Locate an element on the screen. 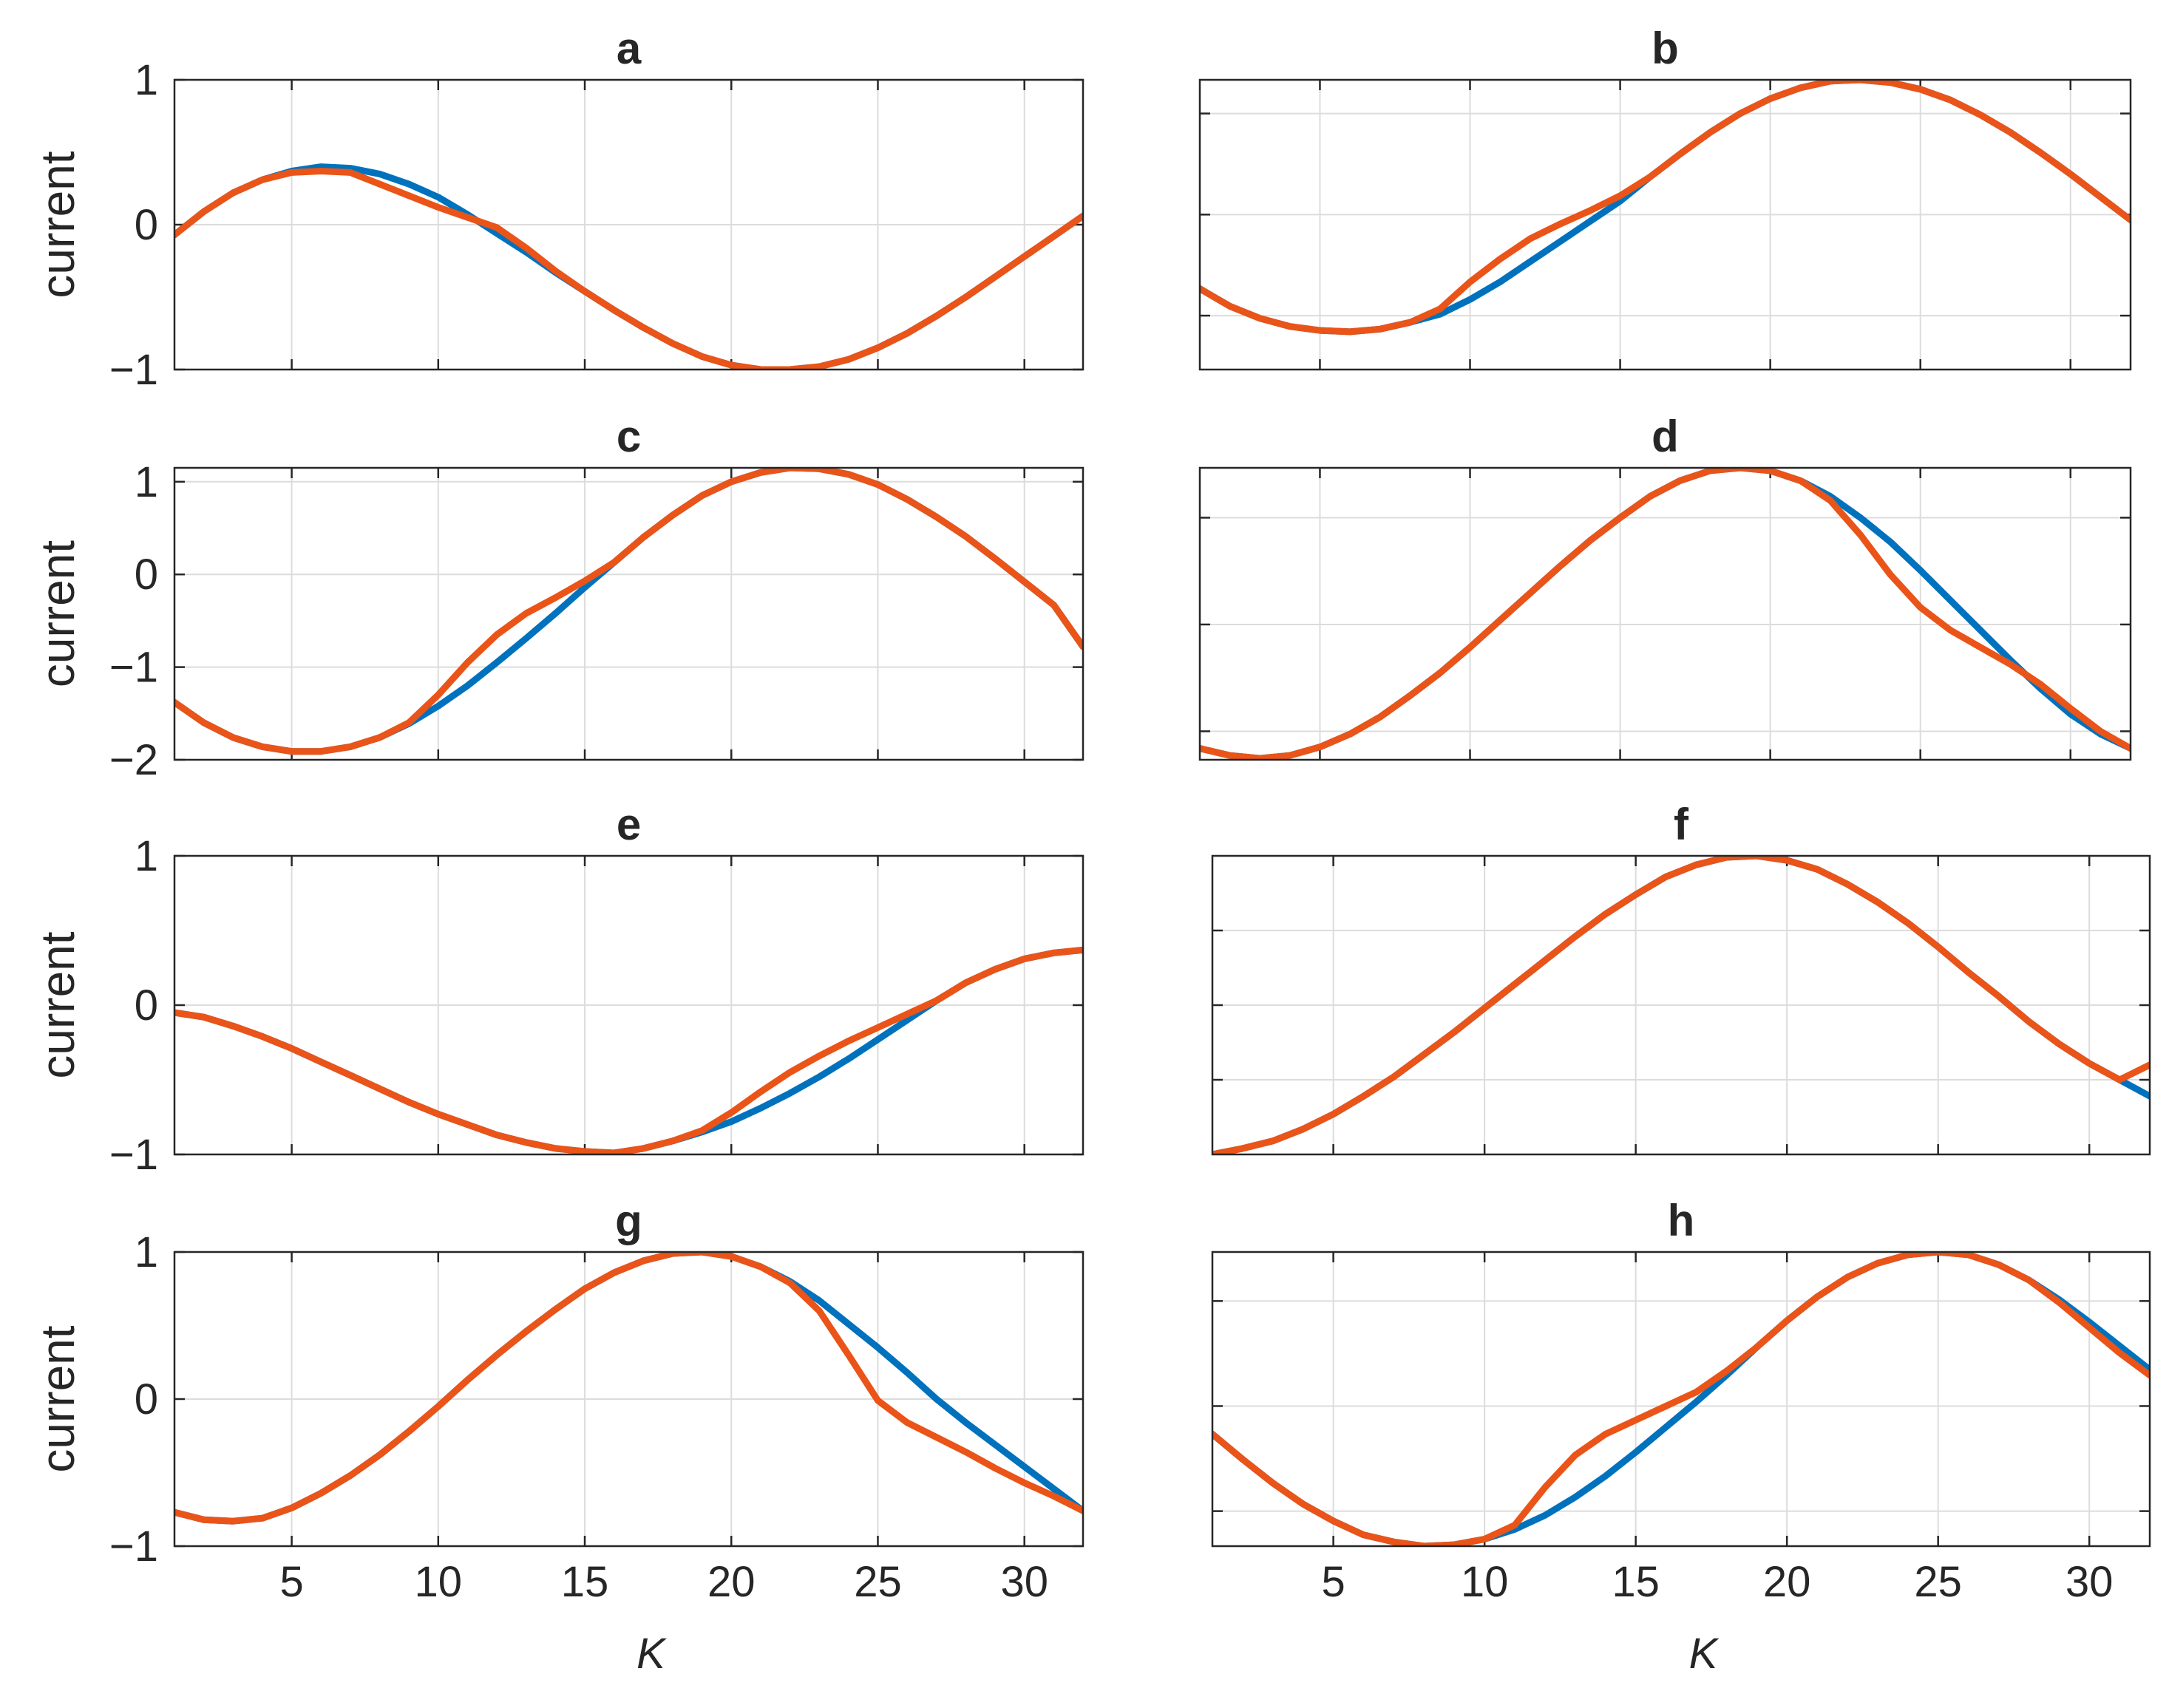  panel-f: f is located at coordinates (1681, 978).